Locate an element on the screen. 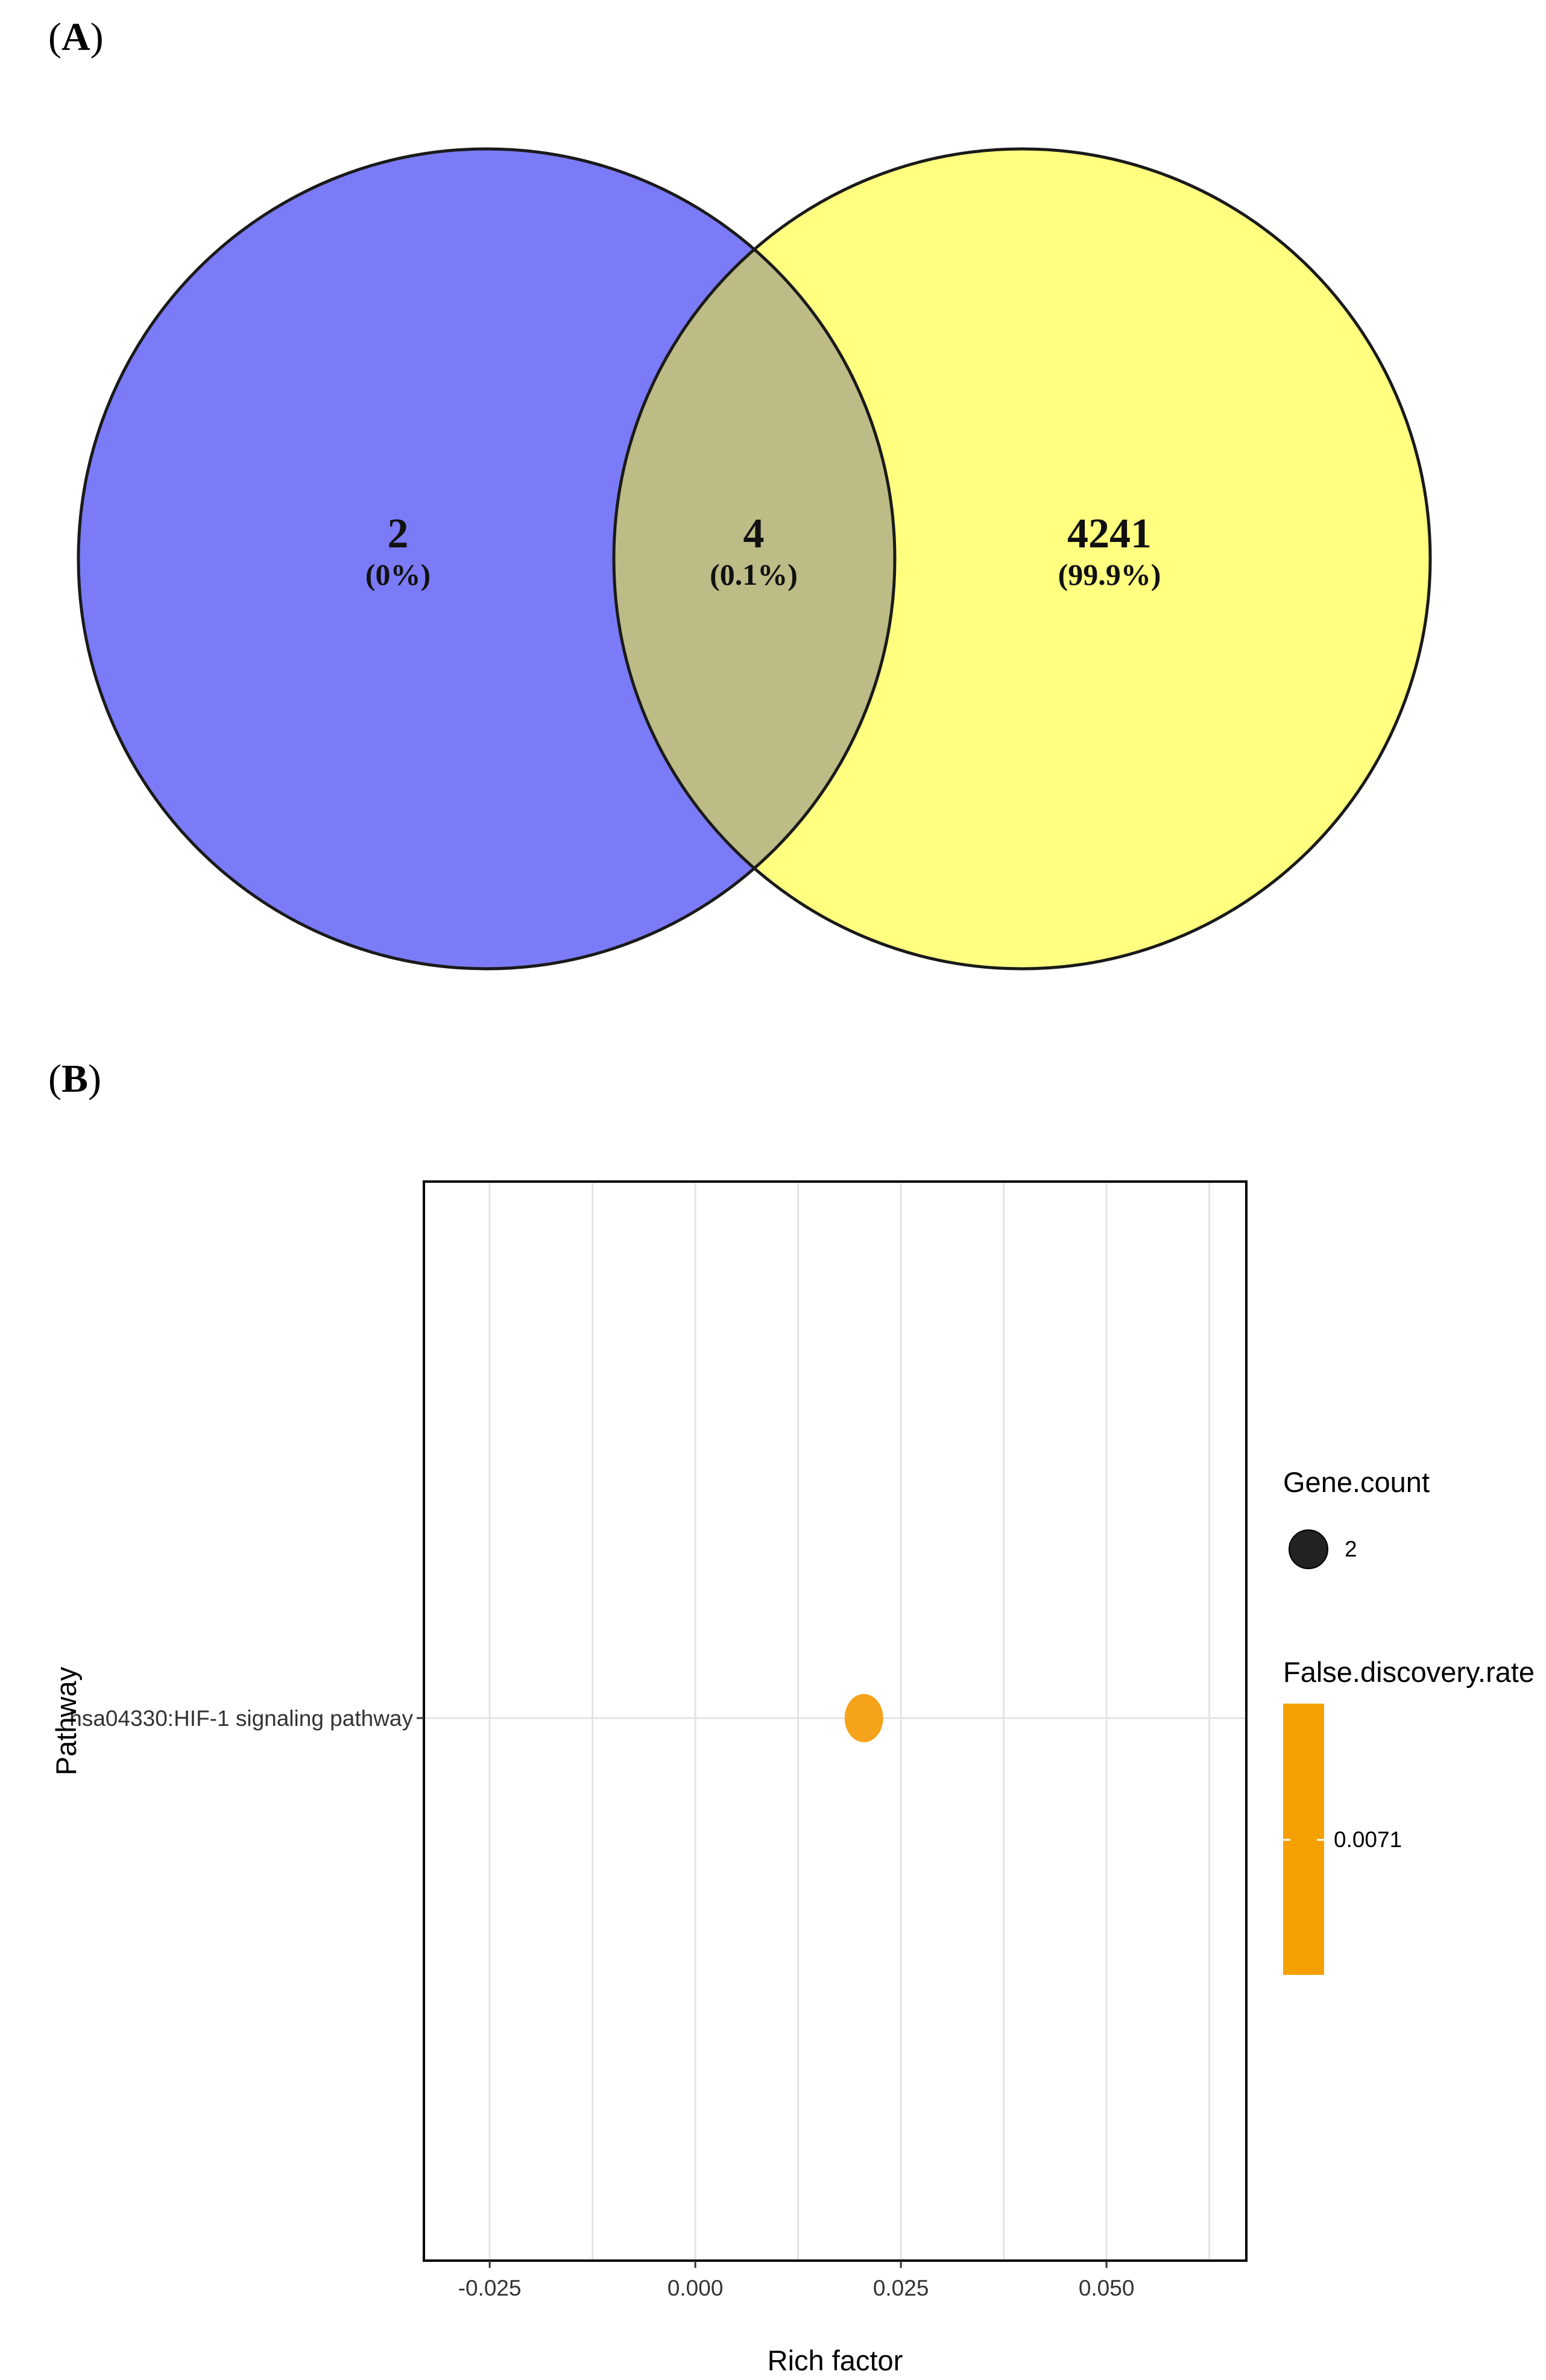 Image resolution: width=1546 pixels, height=2380 pixels. pathway-point is located at coordinates (863, 1718).